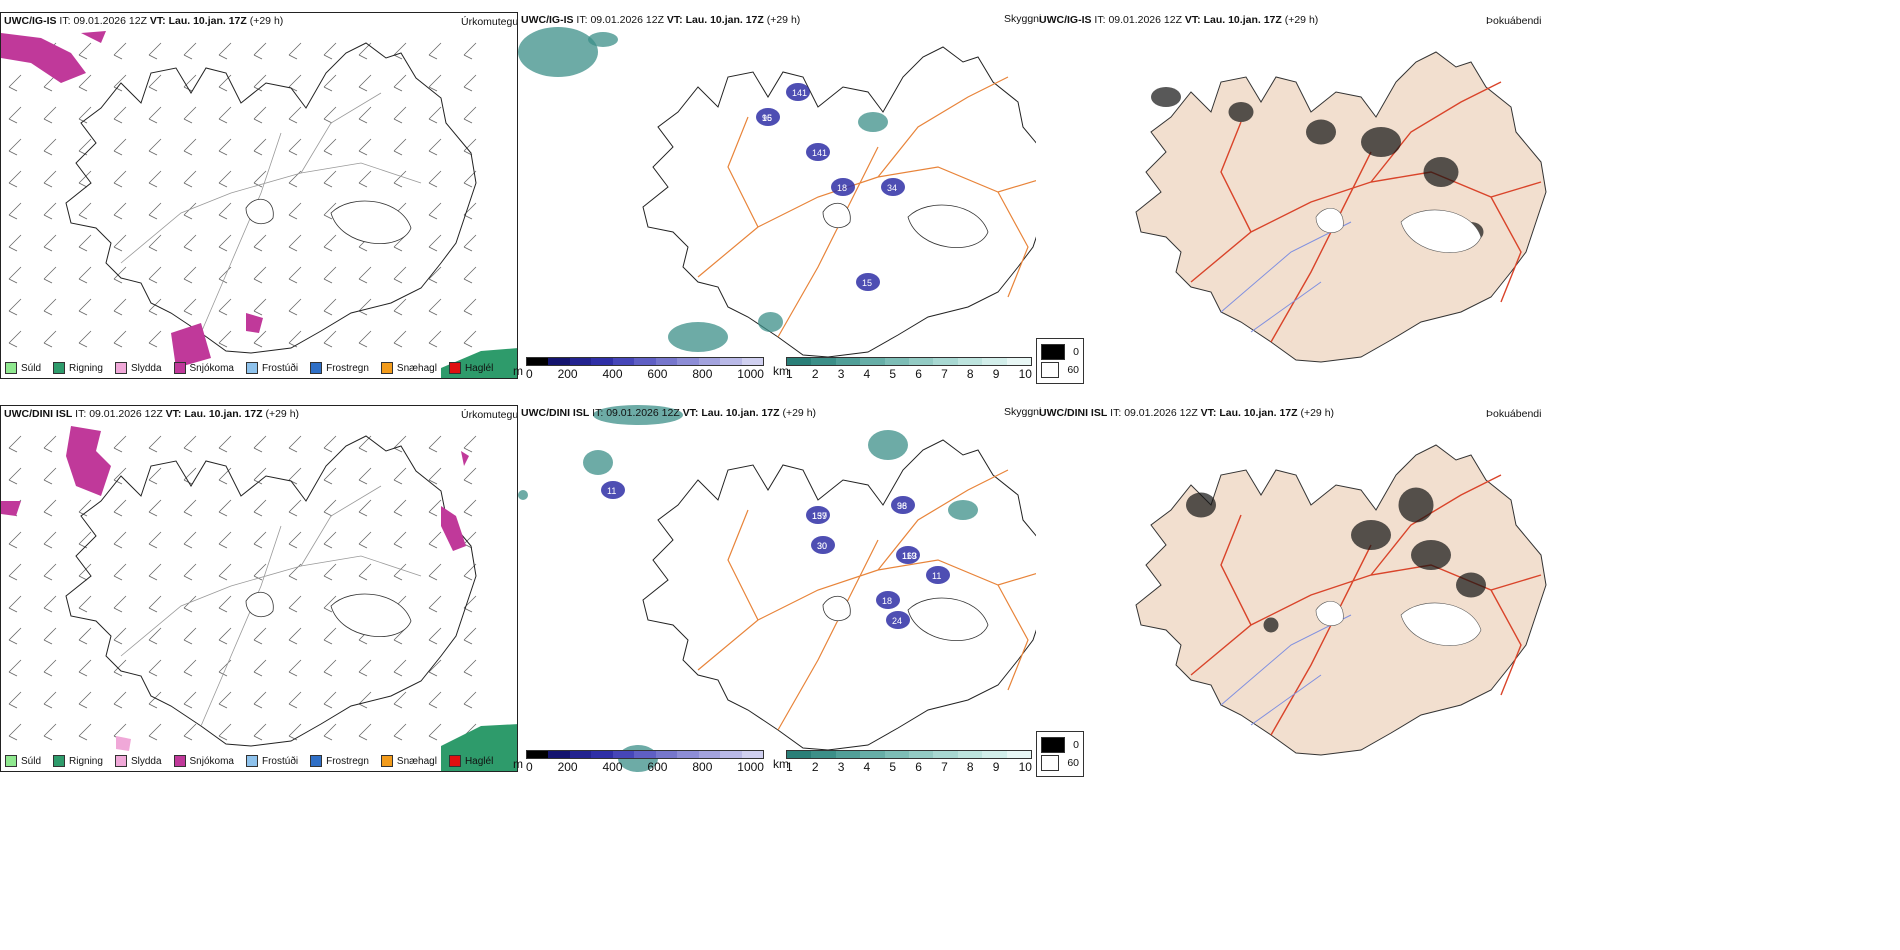 The width and height of the screenshot is (1900, 950). Describe the element at coordinates (902, 762) in the screenshot. I see `vis-scale: 1 2 3 4 5 6 7 8 9 10 km` at that location.